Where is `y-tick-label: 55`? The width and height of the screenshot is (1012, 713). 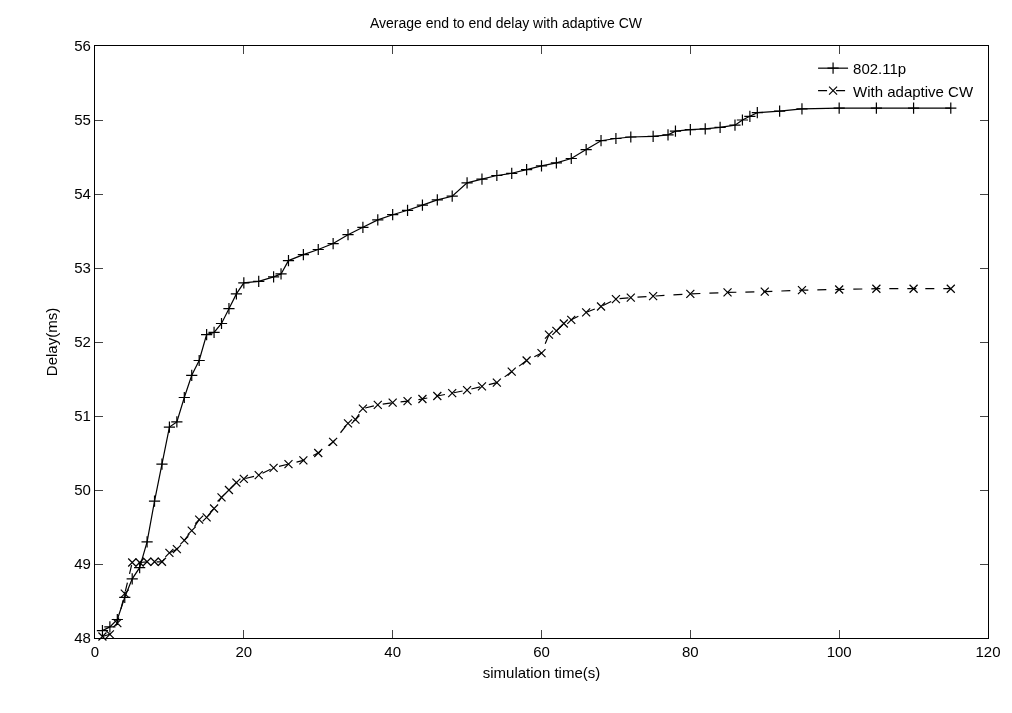 y-tick-label: 55 is located at coordinates (82, 120).